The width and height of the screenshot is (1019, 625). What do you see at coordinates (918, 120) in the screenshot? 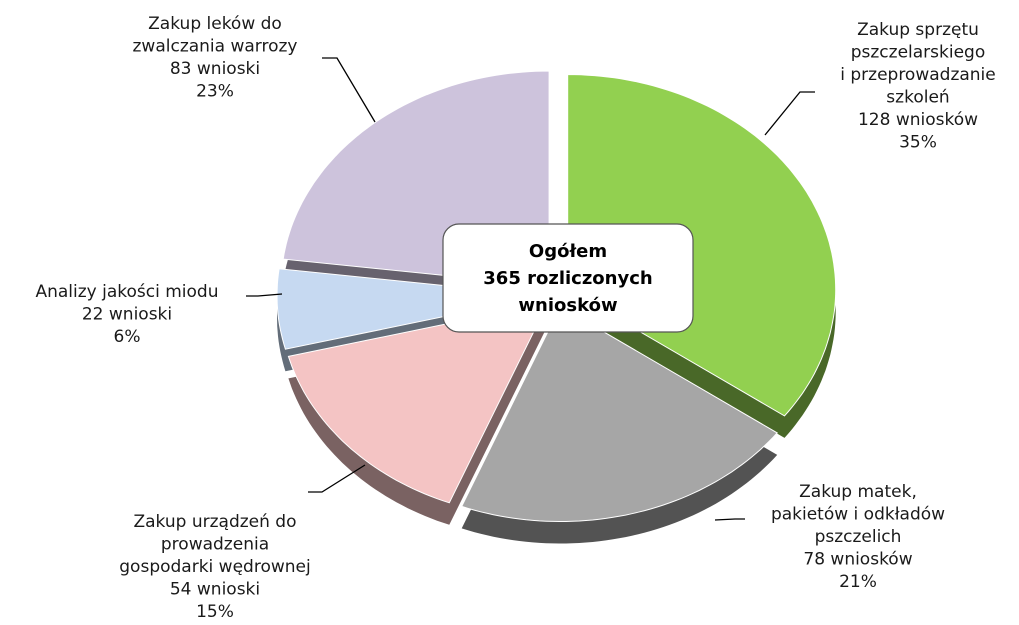
I see `count-label: 128 wniosków` at bounding box center [918, 120].